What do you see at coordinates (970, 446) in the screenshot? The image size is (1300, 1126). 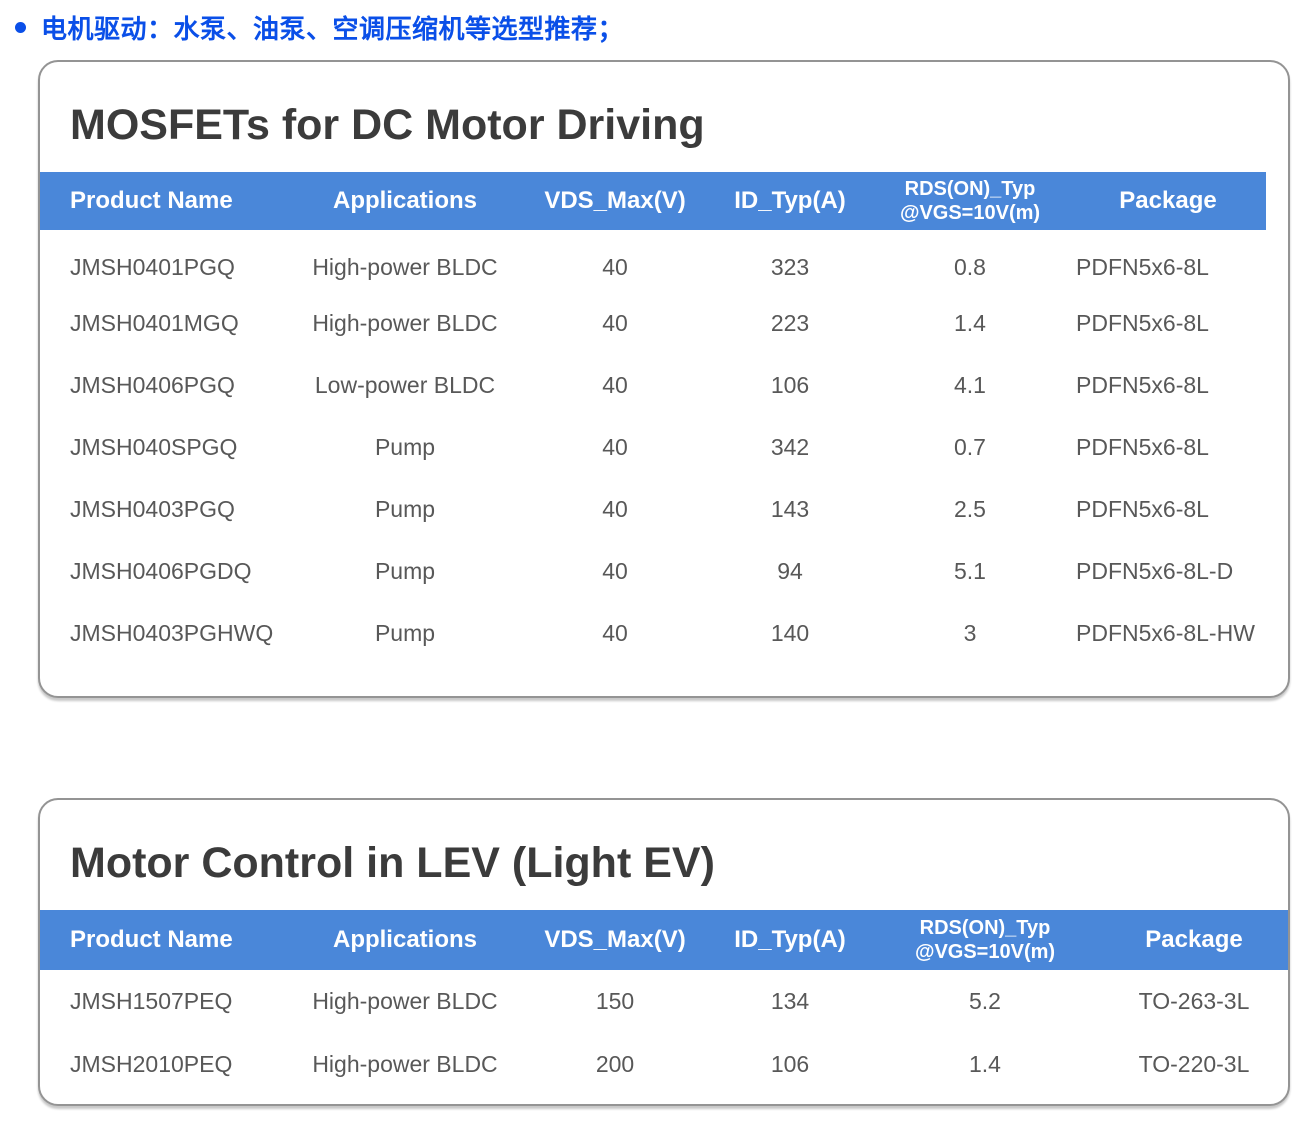 I see `cell-rds: 0.7` at bounding box center [970, 446].